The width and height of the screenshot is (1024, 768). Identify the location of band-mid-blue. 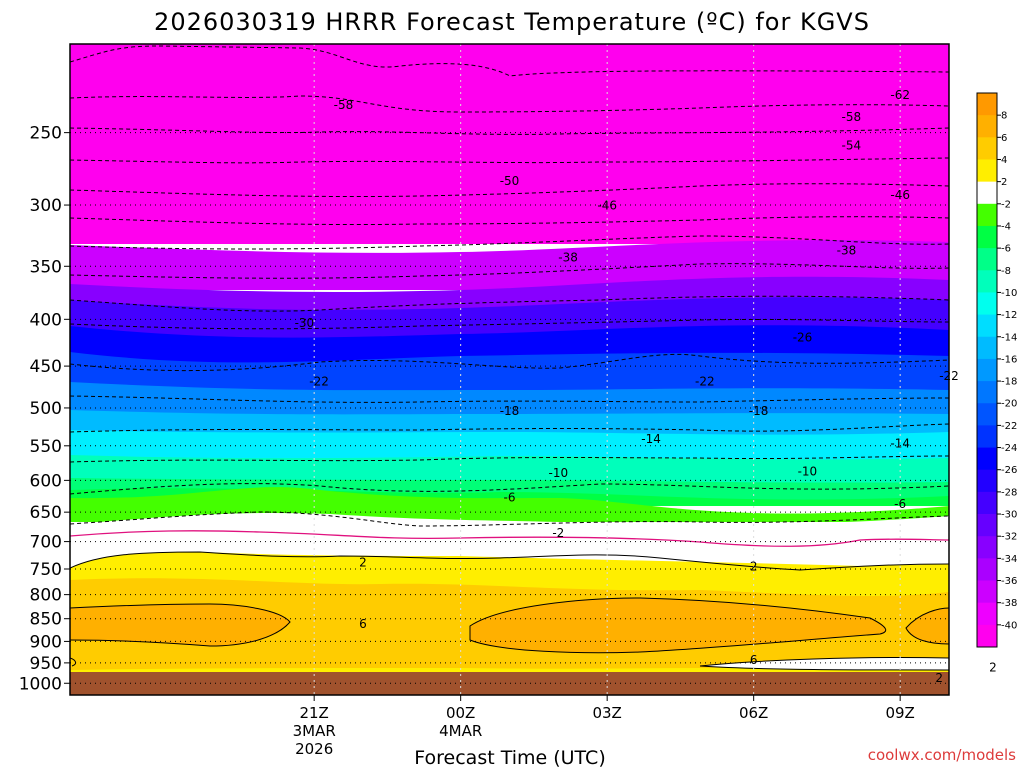
(509, 401).